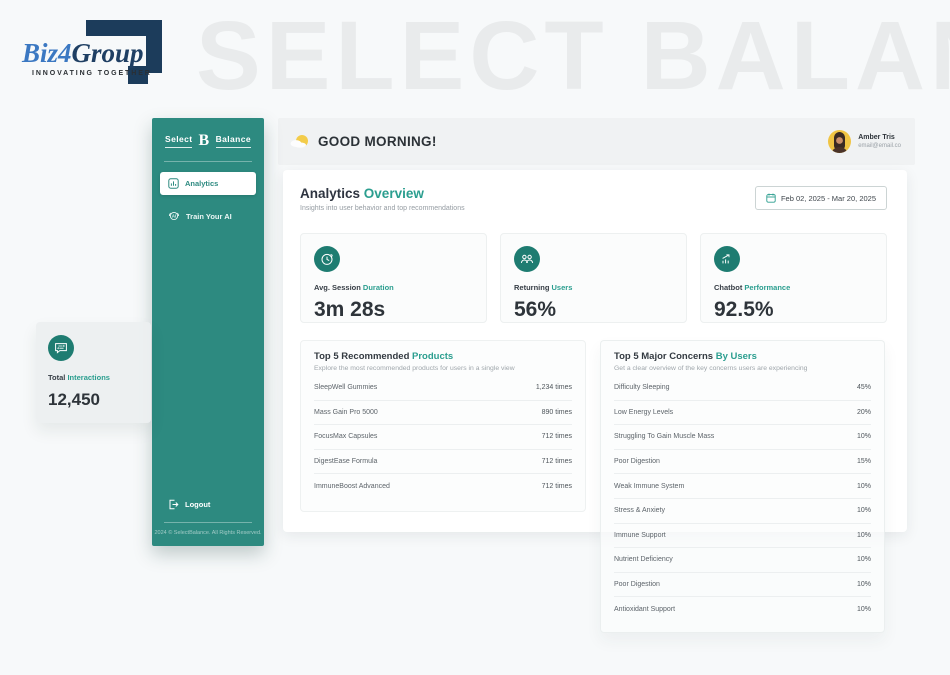 The width and height of the screenshot is (950, 675). I want to click on growth-chart-icon, so click(727, 259).